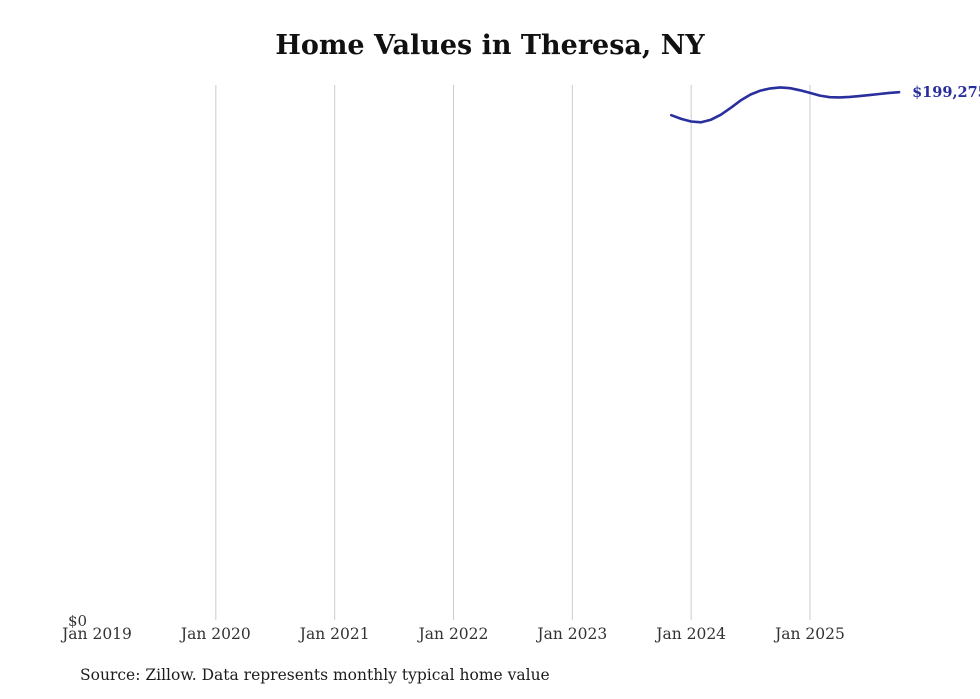  I want to click on x-tick-jan-2025: Jan 2025, so click(809, 634).